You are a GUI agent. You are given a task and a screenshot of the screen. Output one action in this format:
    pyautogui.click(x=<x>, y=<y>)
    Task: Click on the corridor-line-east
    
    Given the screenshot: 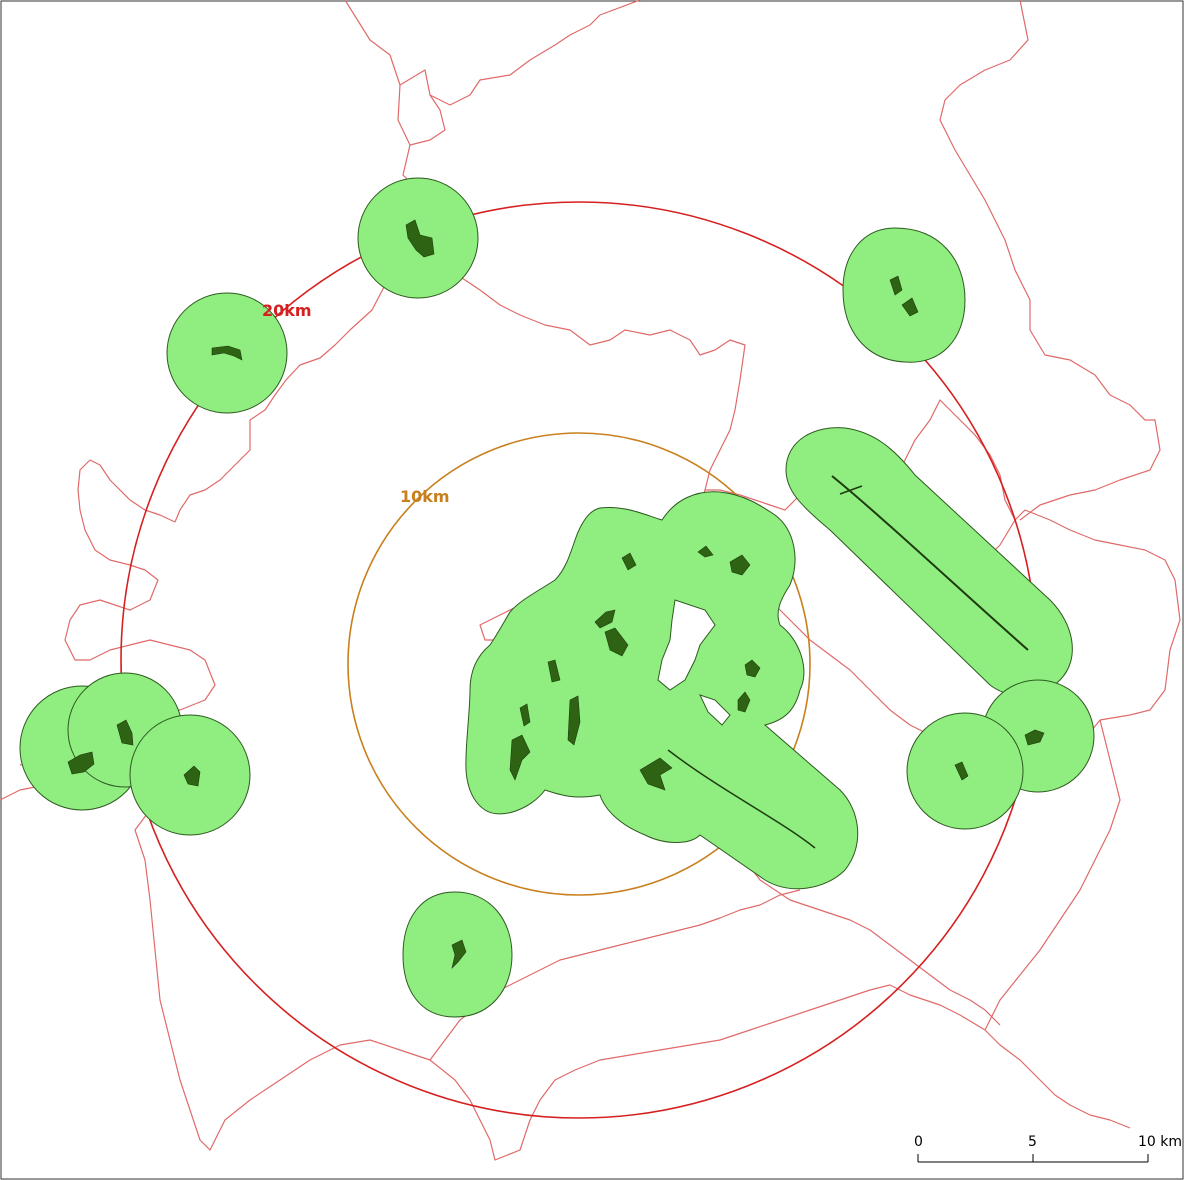 What is the action you would take?
    pyautogui.click(x=930, y=563)
    